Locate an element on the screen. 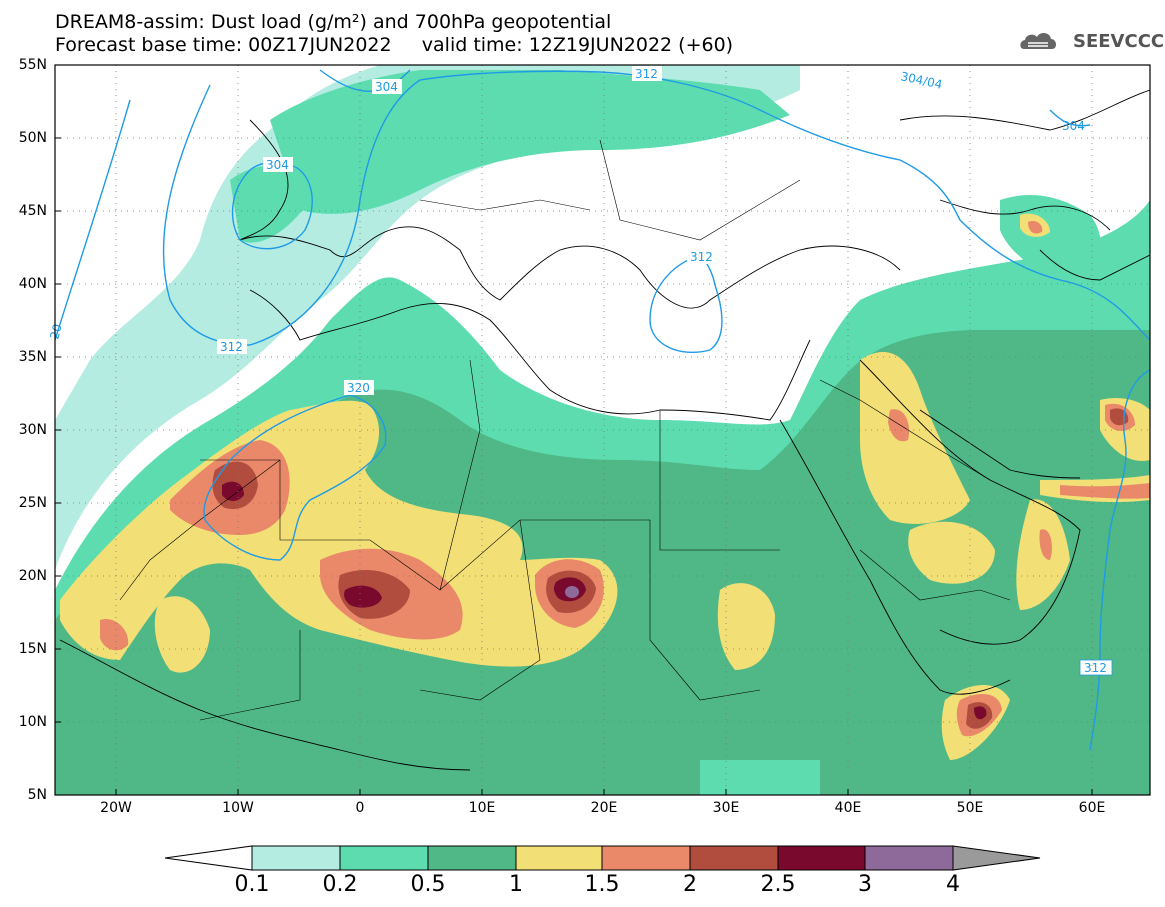 The width and height of the screenshot is (1165, 907). colorbar-label: 1 is located at coordinates (516, 884).